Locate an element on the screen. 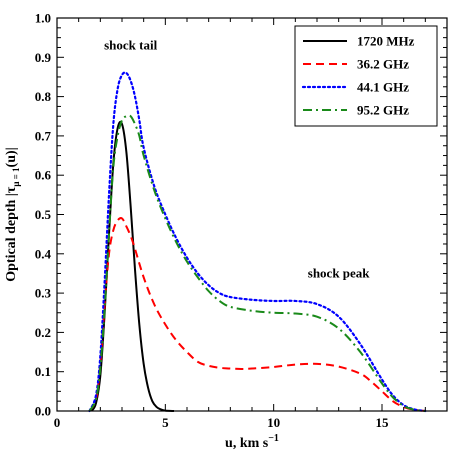 The image size is (463, 463). y-tick-label: 0.4 is located at coordinates (43, 253).